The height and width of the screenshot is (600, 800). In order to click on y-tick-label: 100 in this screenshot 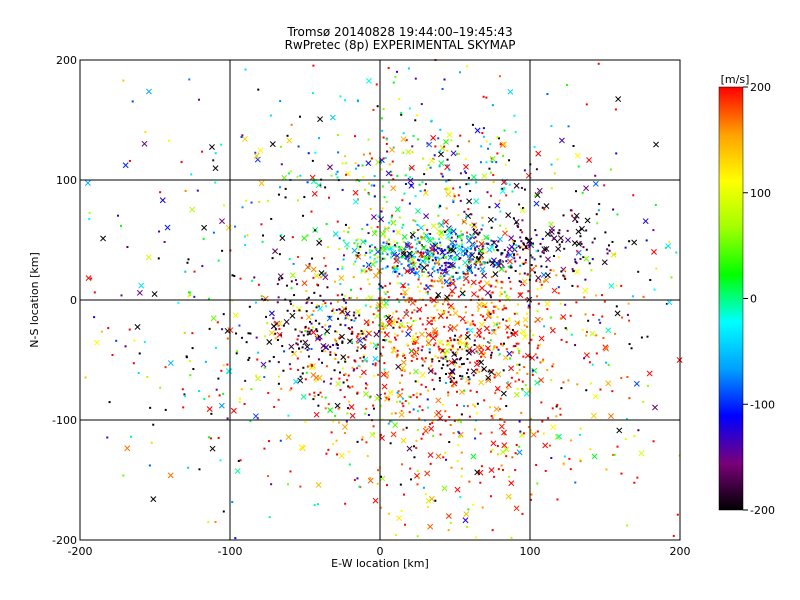, I will do `click(66, 180)`.